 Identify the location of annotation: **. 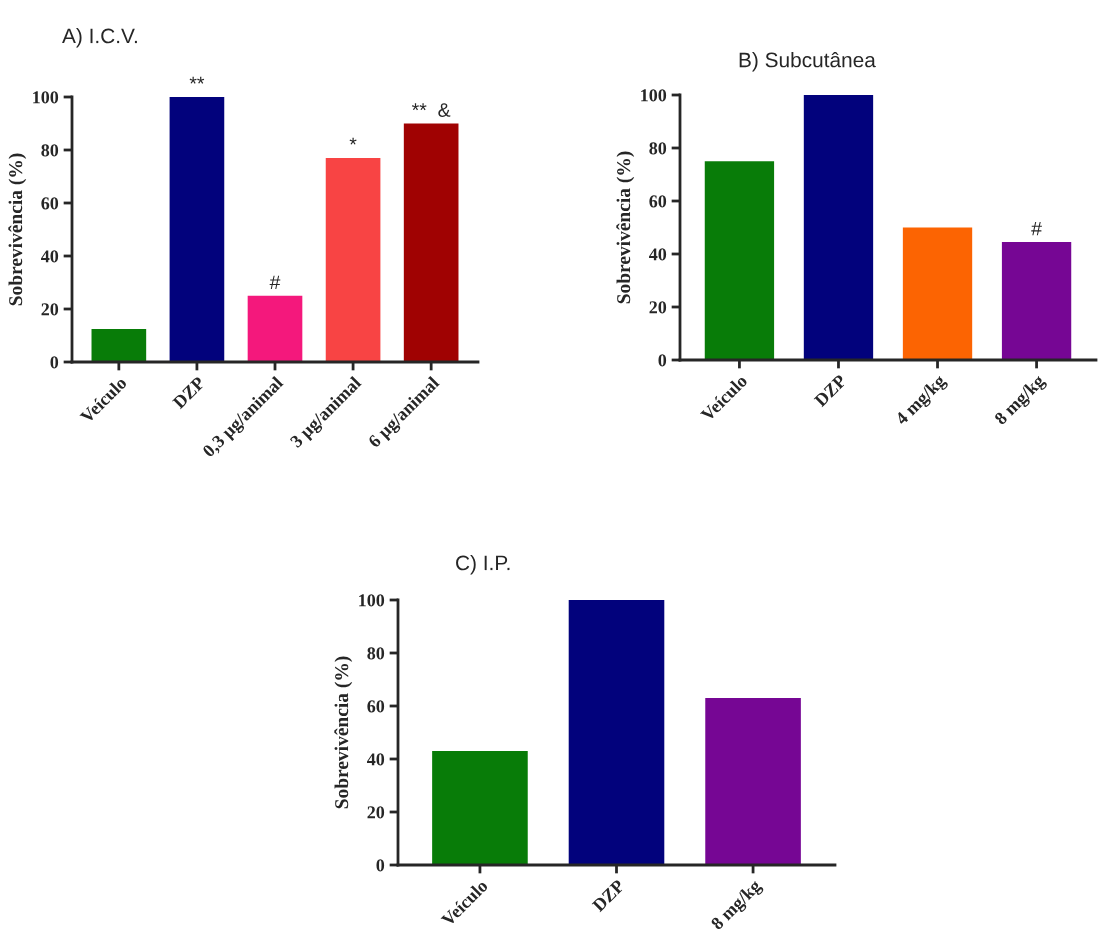
(197, 80).